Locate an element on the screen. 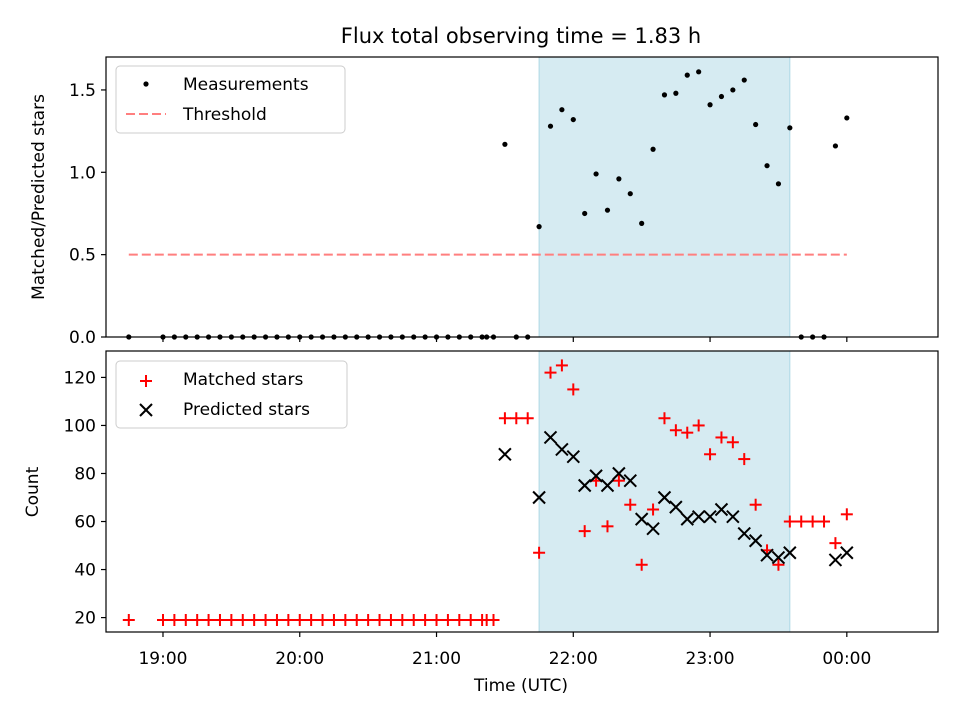  count-x-axis: 19:00 20:00 21:00 22:00 23:00 00:00 is located at coordinates (504, 650).